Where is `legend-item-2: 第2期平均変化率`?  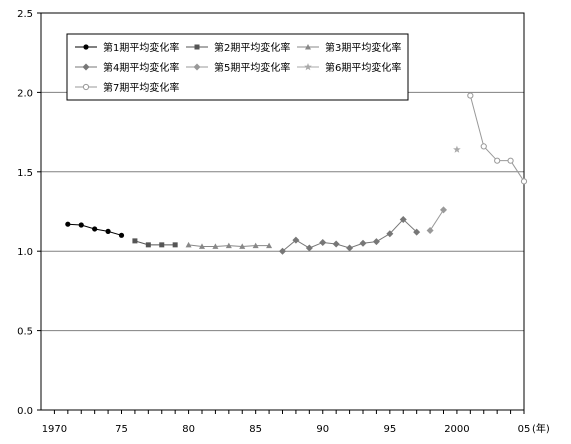
legend-item-2: 第2期平均変化率 is located at coordinates (238, 47).